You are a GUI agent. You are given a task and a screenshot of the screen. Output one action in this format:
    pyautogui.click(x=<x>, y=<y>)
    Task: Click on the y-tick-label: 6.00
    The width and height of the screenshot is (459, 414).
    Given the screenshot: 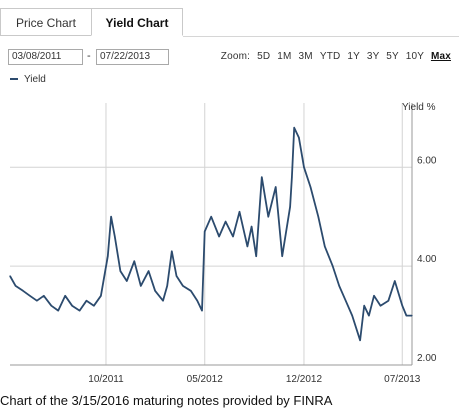 What is the action you would take?
    pyautogui.click(x=427, y=160)
    